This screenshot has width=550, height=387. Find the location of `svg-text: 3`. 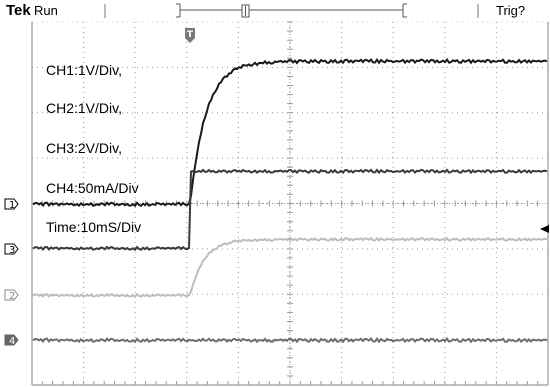

svg-text: 3 is located at coordinates (12, 250).